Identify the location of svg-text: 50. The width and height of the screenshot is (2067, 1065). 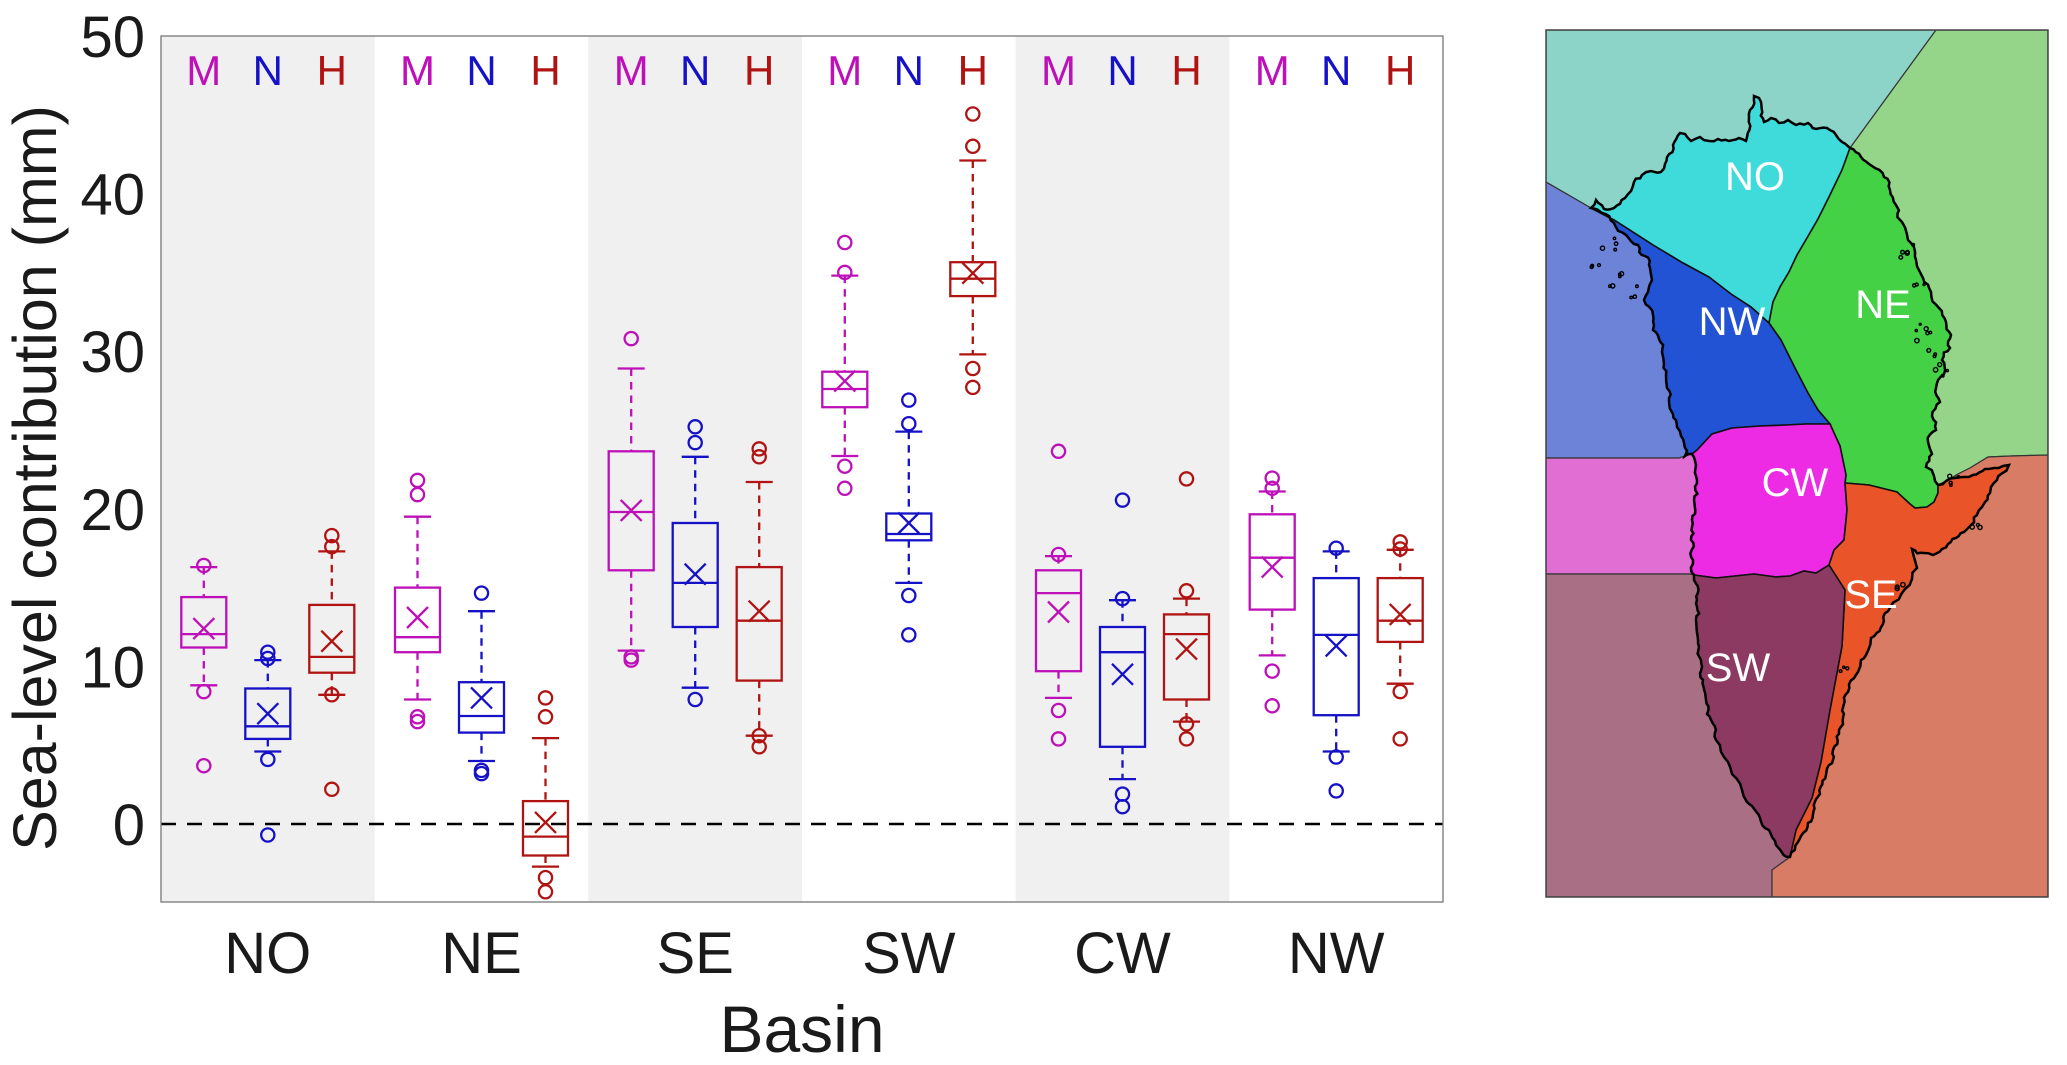
(112, 37).